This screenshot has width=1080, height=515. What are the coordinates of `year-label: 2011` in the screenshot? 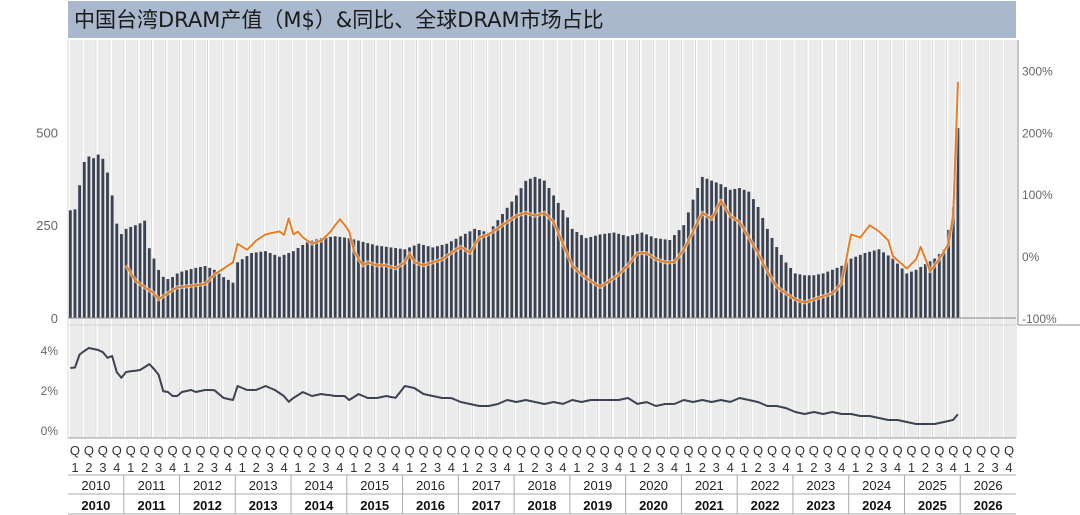 It's located at (152, 485).